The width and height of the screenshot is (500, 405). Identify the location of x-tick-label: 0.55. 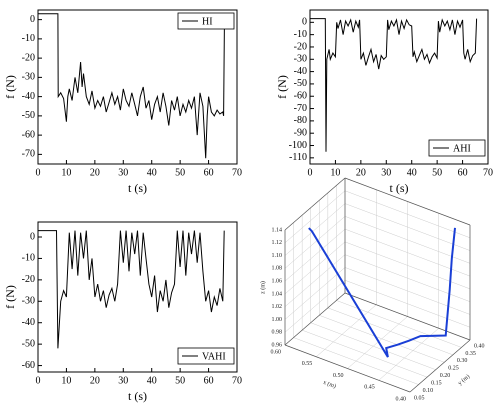
(307, 364).